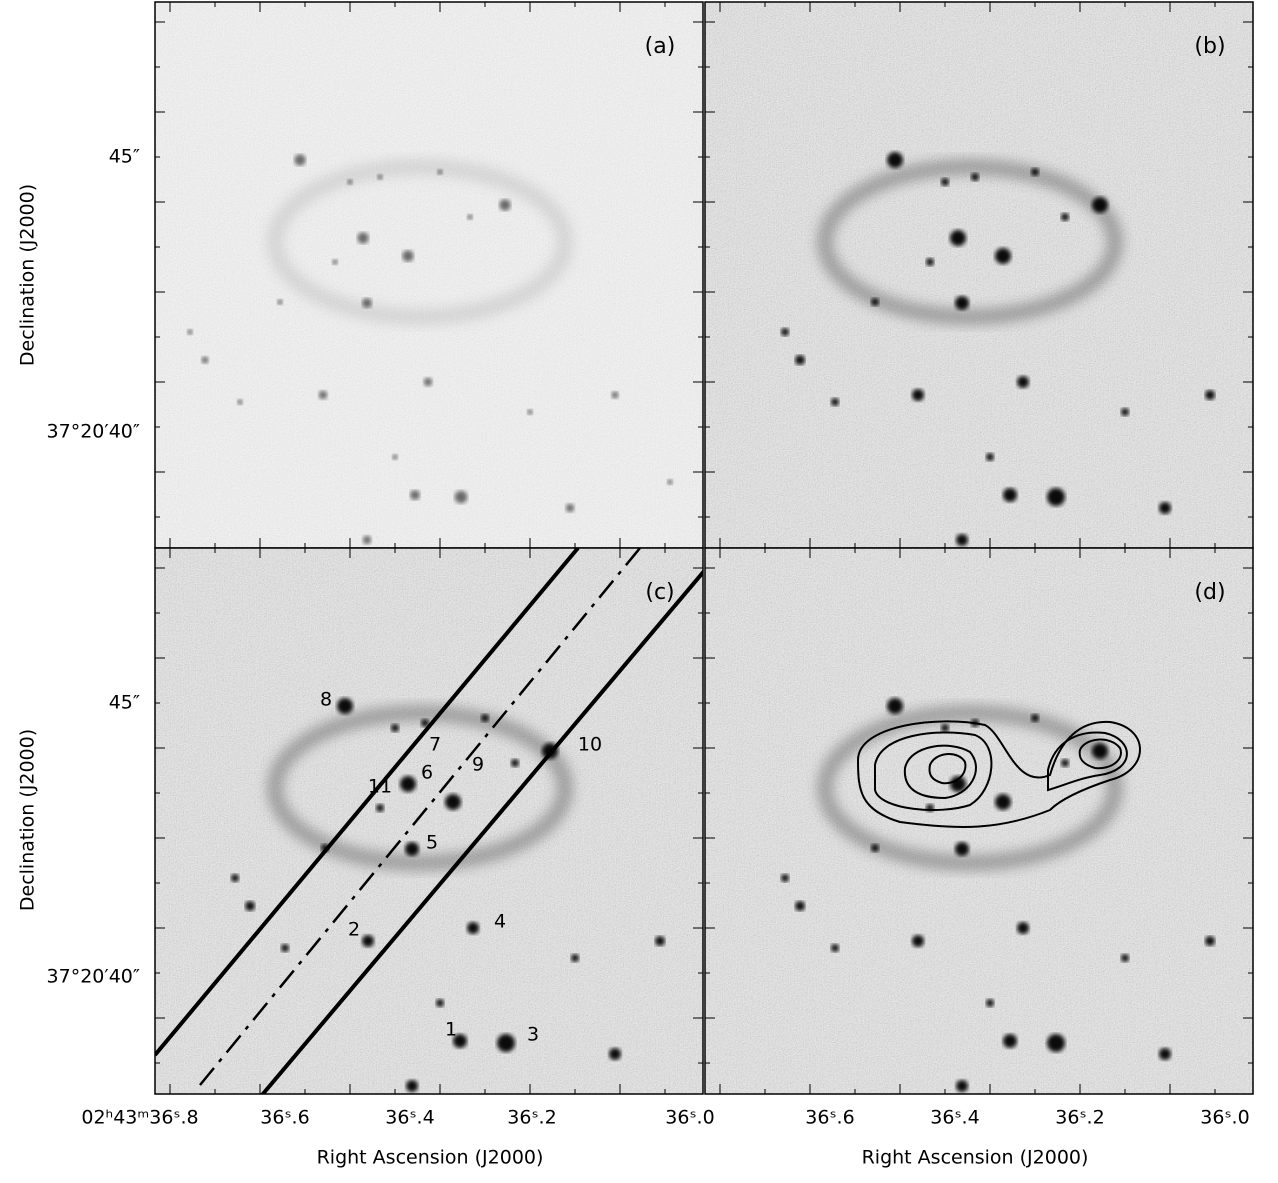 The width and height of the screenshot is (1278, 1183). Describe the element at coordinates (354, 930) in the screenshot. I see `star-marker: 2` at that location.